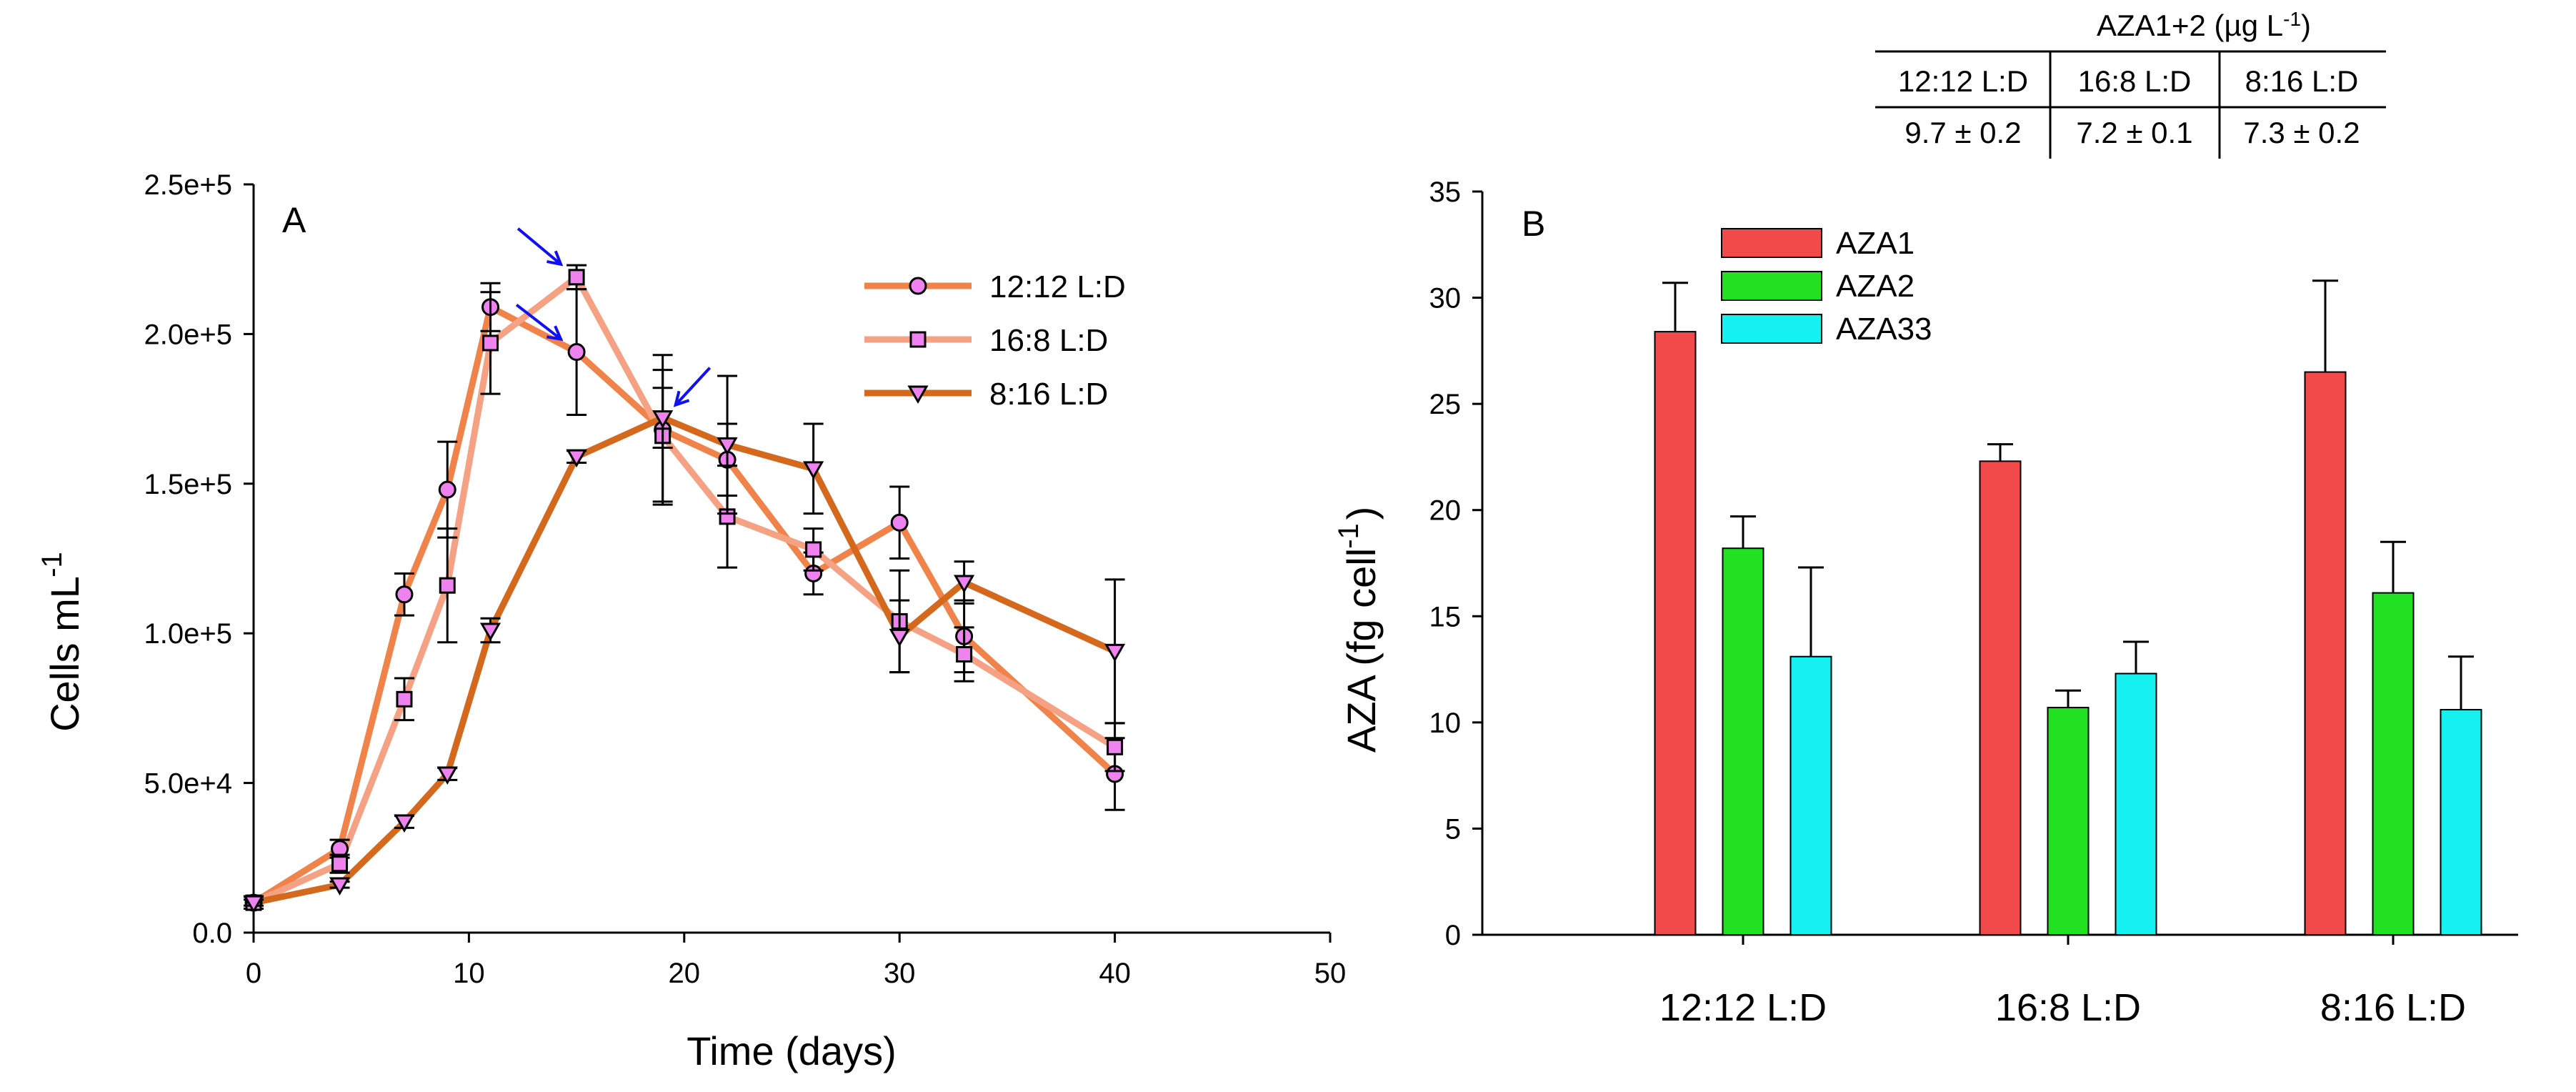 The width and height of the screenshot is (2576, 1092). What do you see at coordinates (1453, 829) in the screenshot?
I see `panel-b-y-tick-label: 5` at bounding box center [1453, 829].